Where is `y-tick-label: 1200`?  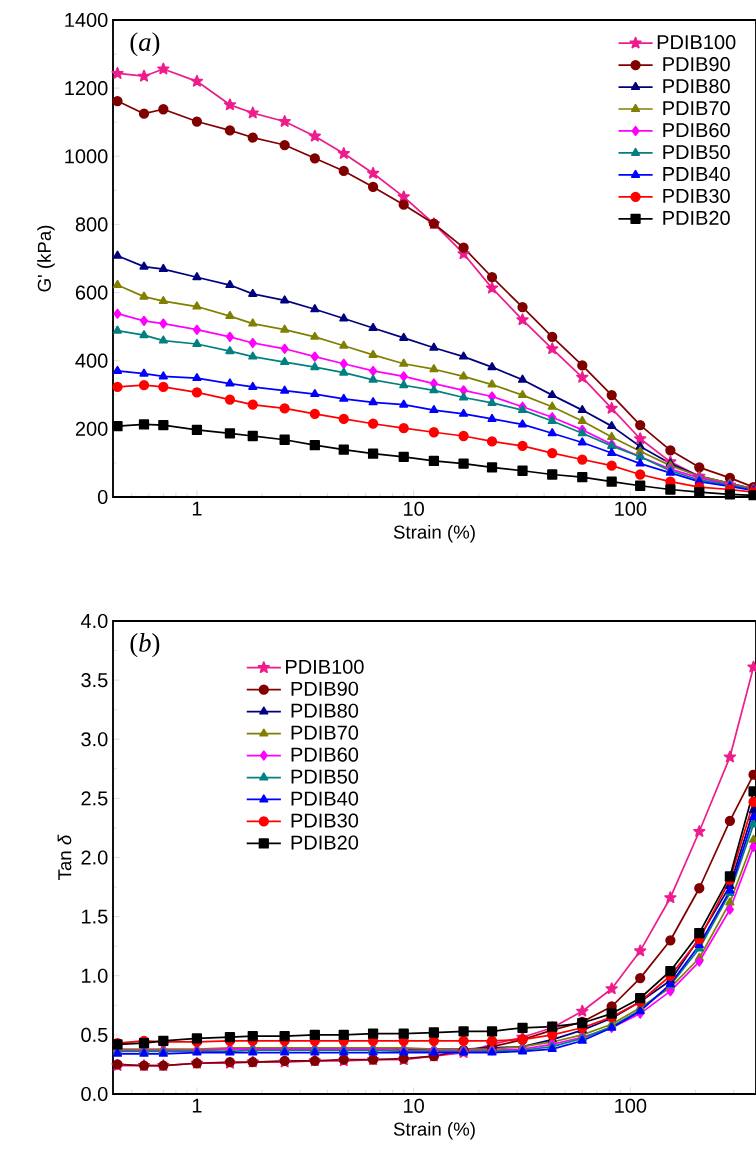
y-tick-label: 1200 is located at coordinates (86, 88).